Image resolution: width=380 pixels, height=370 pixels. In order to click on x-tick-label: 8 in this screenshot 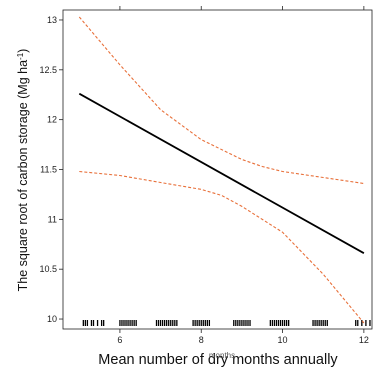, I will do `click(201, 340)`.